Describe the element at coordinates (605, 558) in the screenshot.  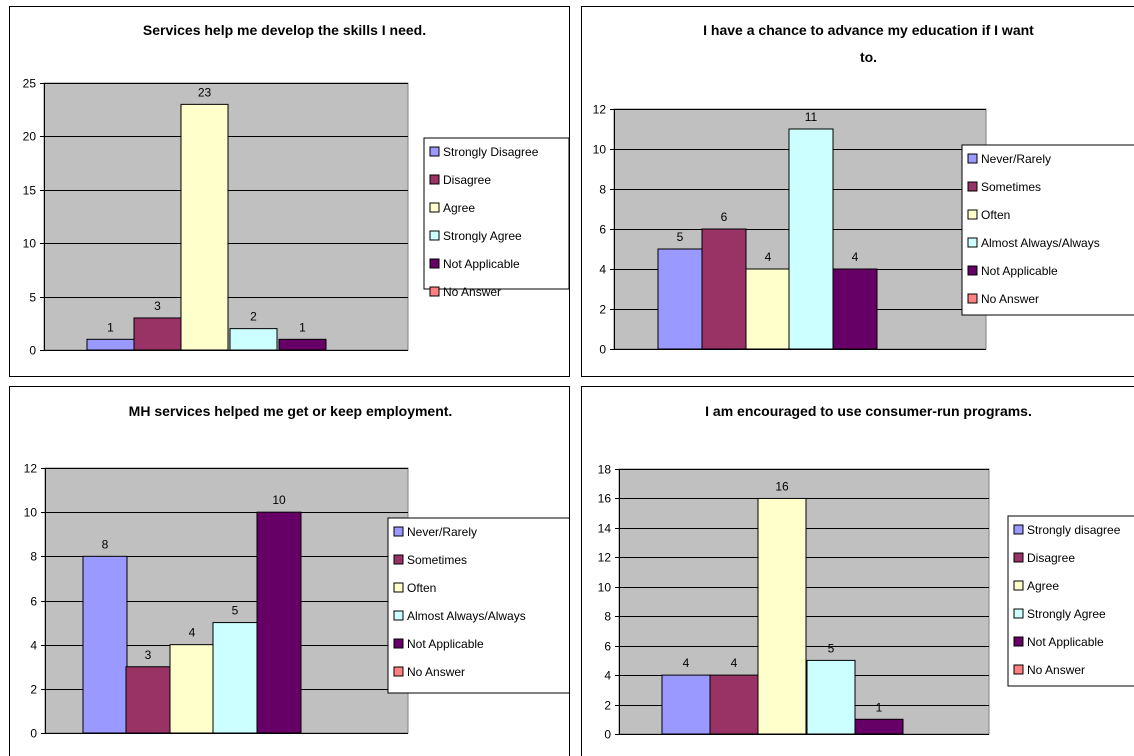
I see `y-tick-label: 12` at that location.